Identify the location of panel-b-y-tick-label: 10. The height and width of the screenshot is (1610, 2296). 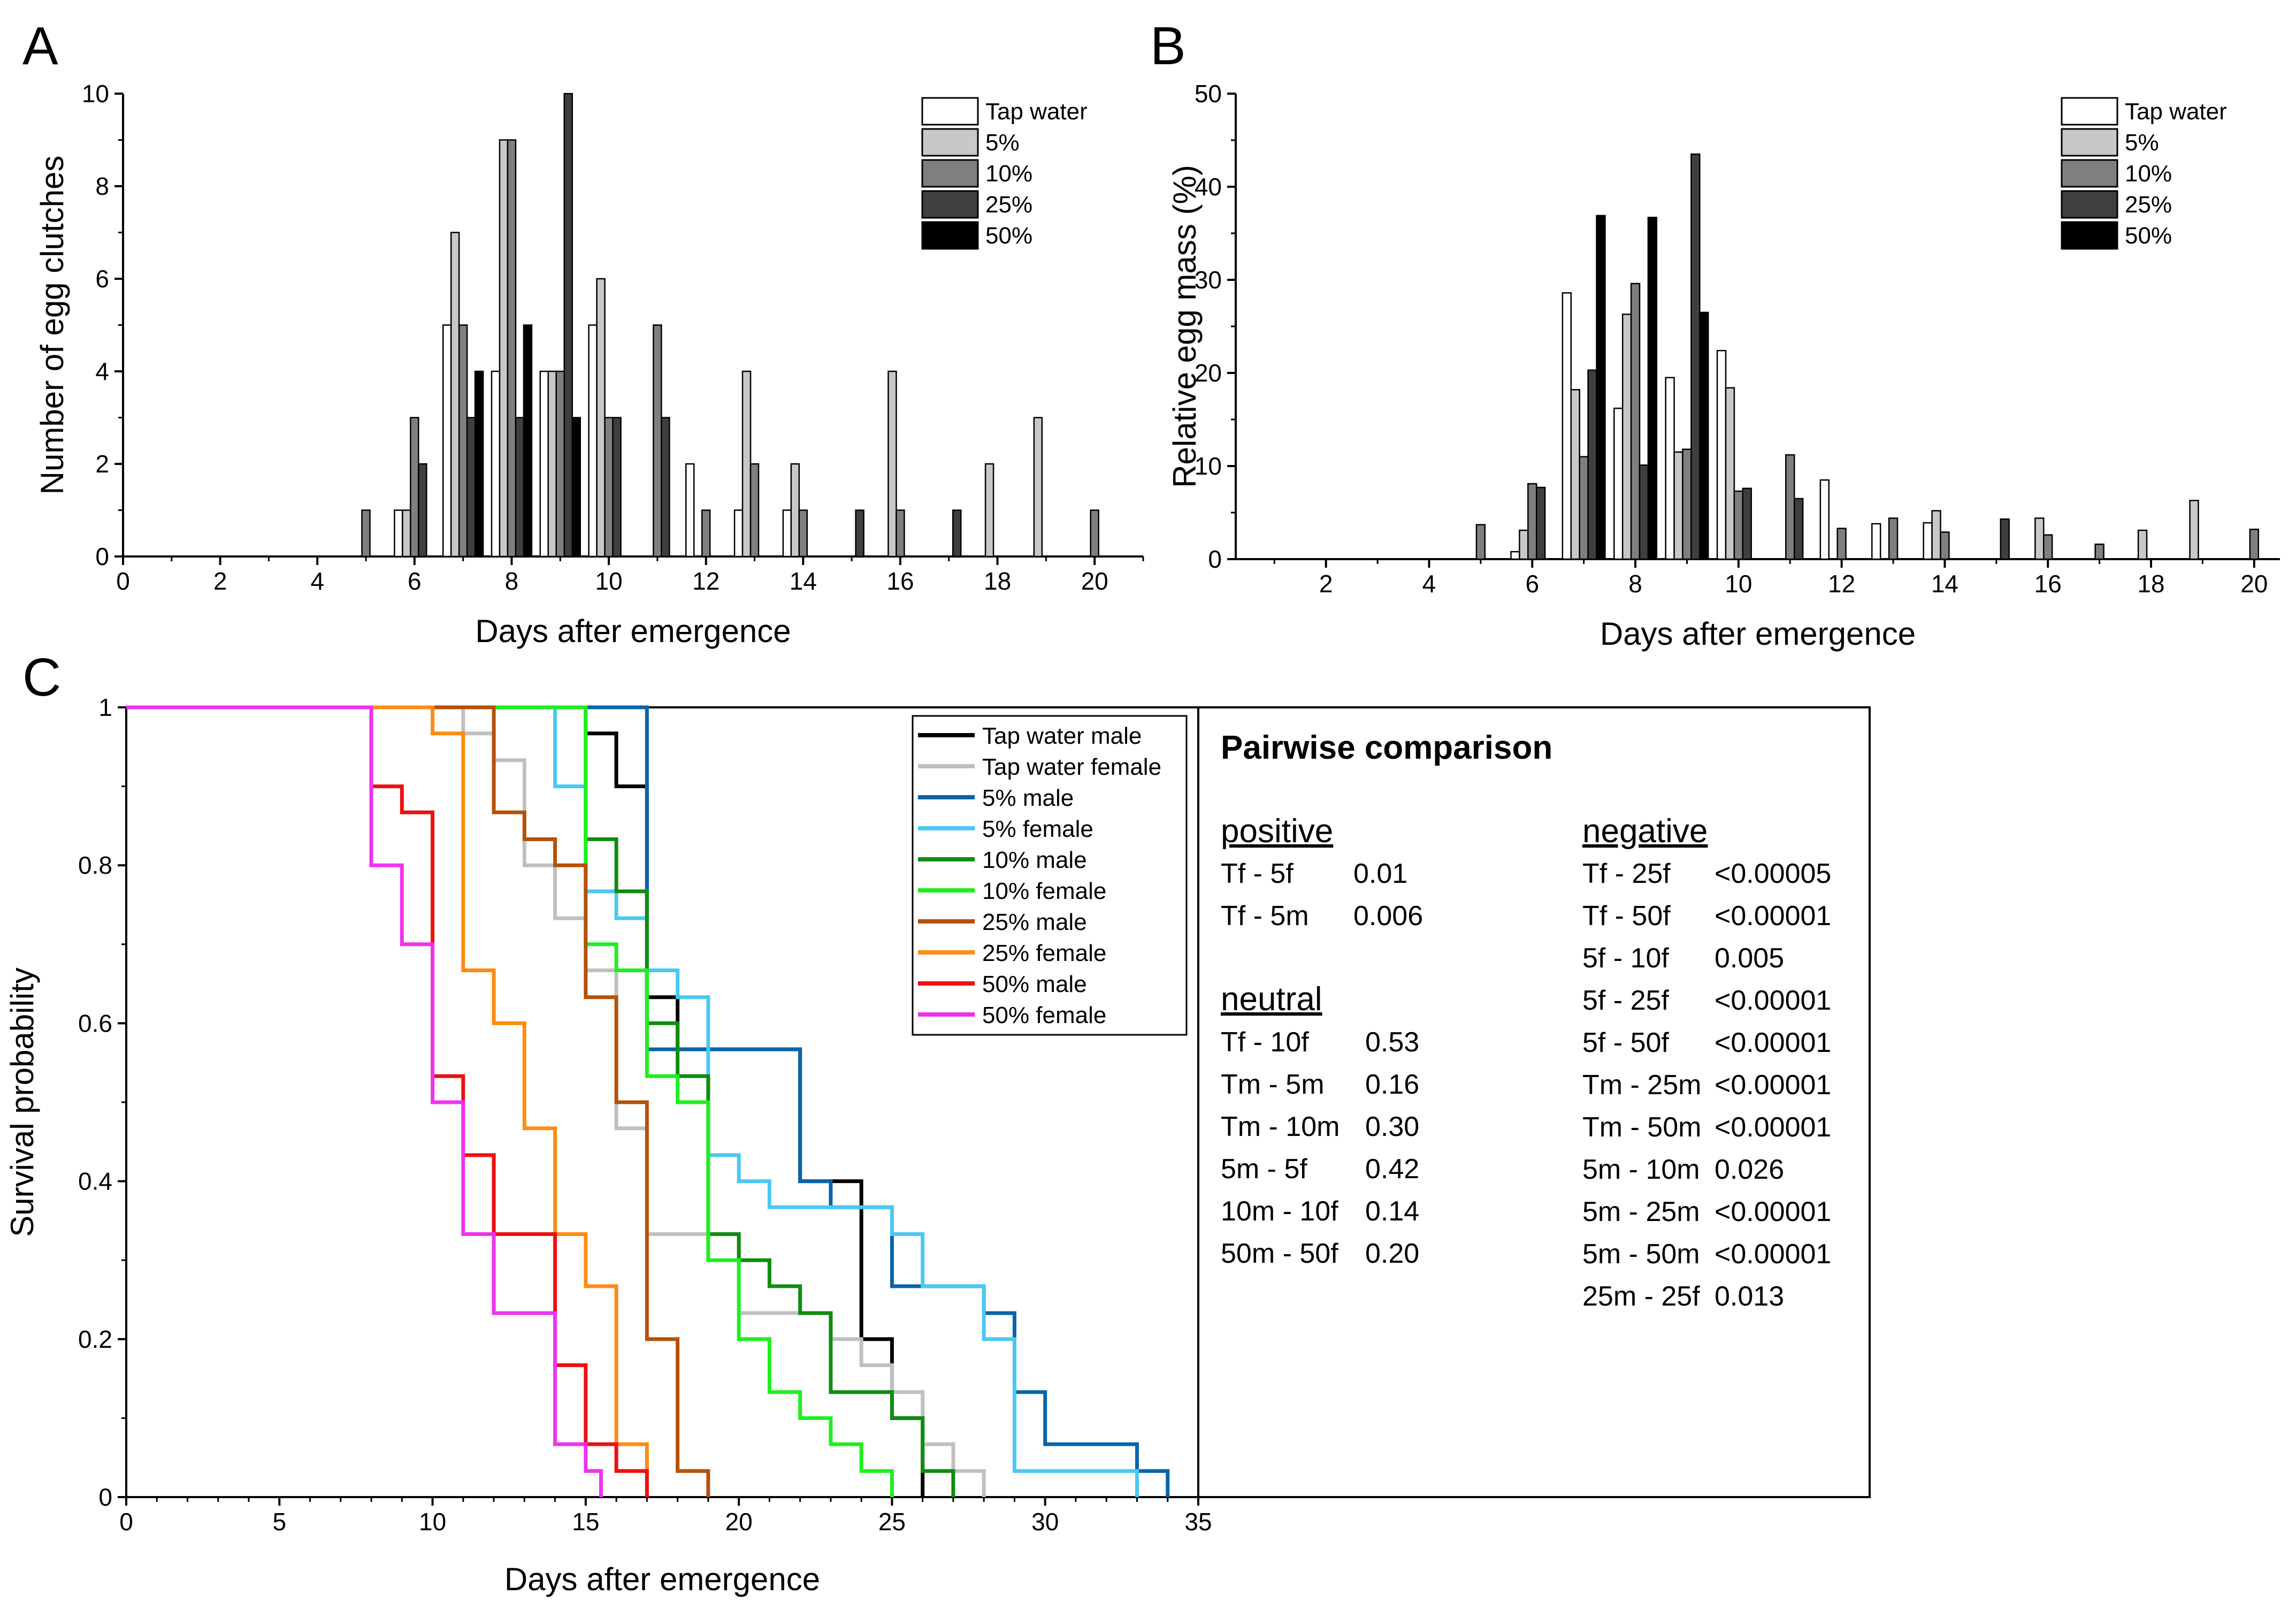
(1209, 466).